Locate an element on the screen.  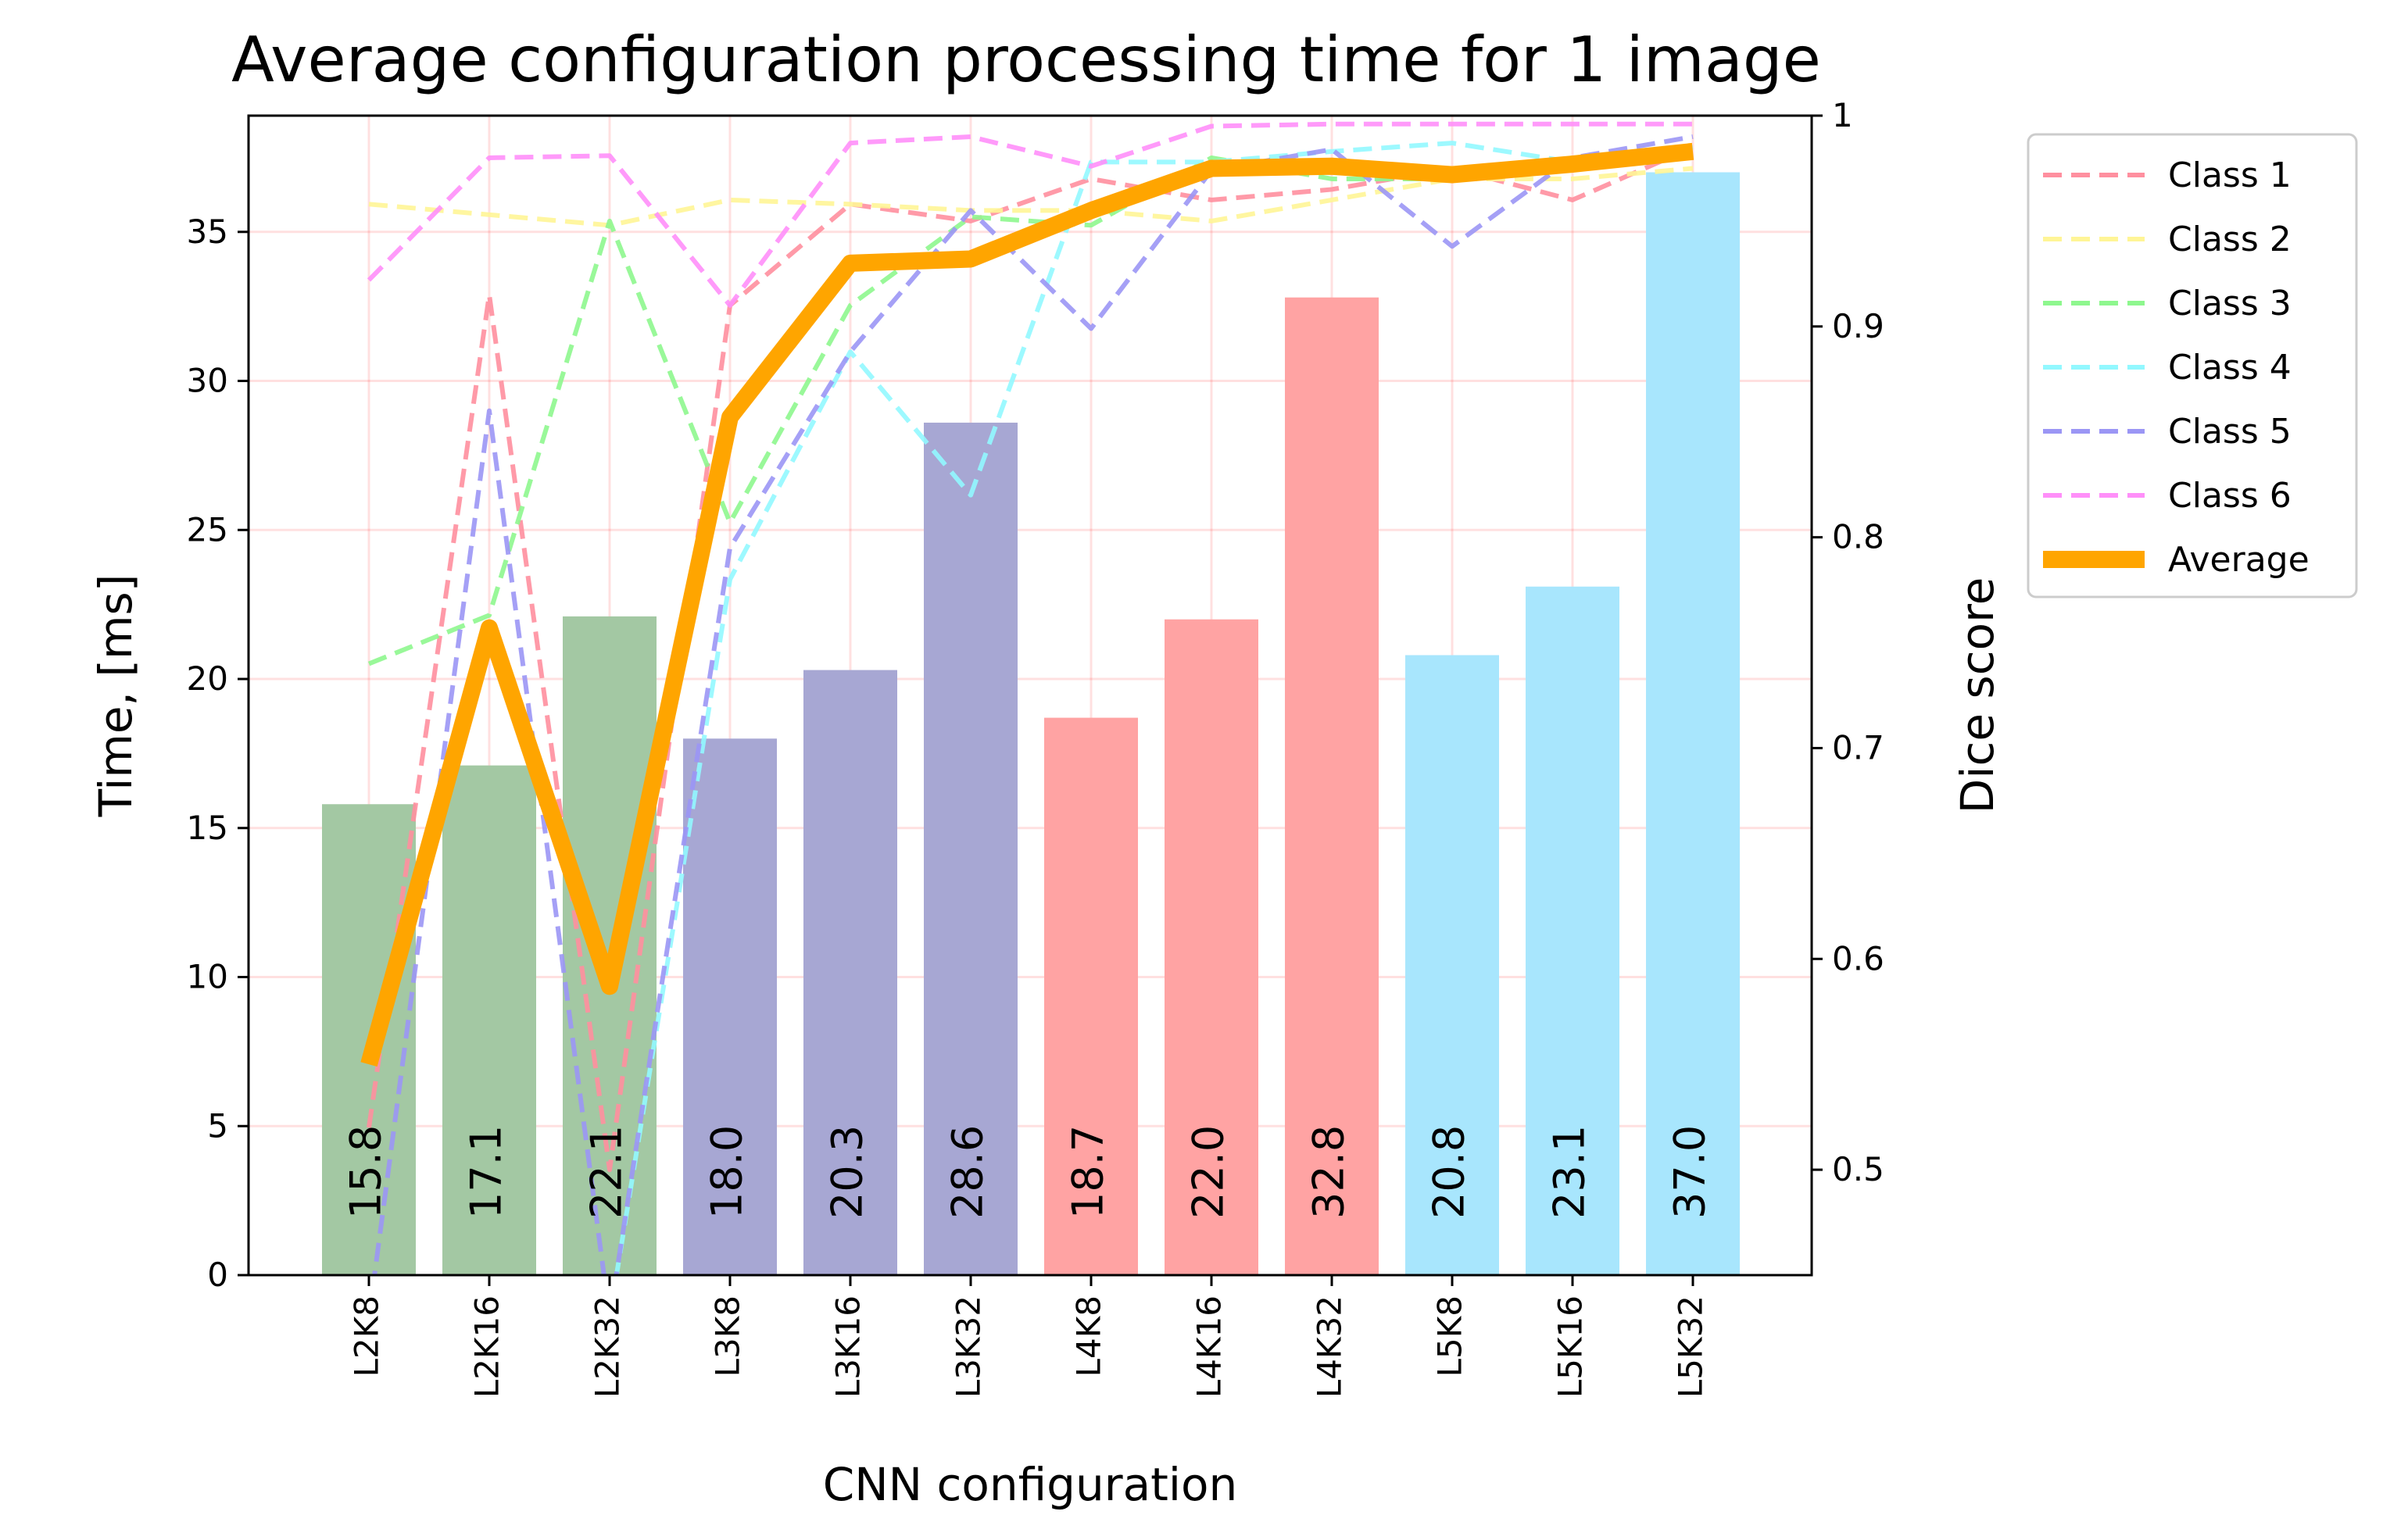
bar-value-label: 22.1 is located at coordinates (607, 1172).